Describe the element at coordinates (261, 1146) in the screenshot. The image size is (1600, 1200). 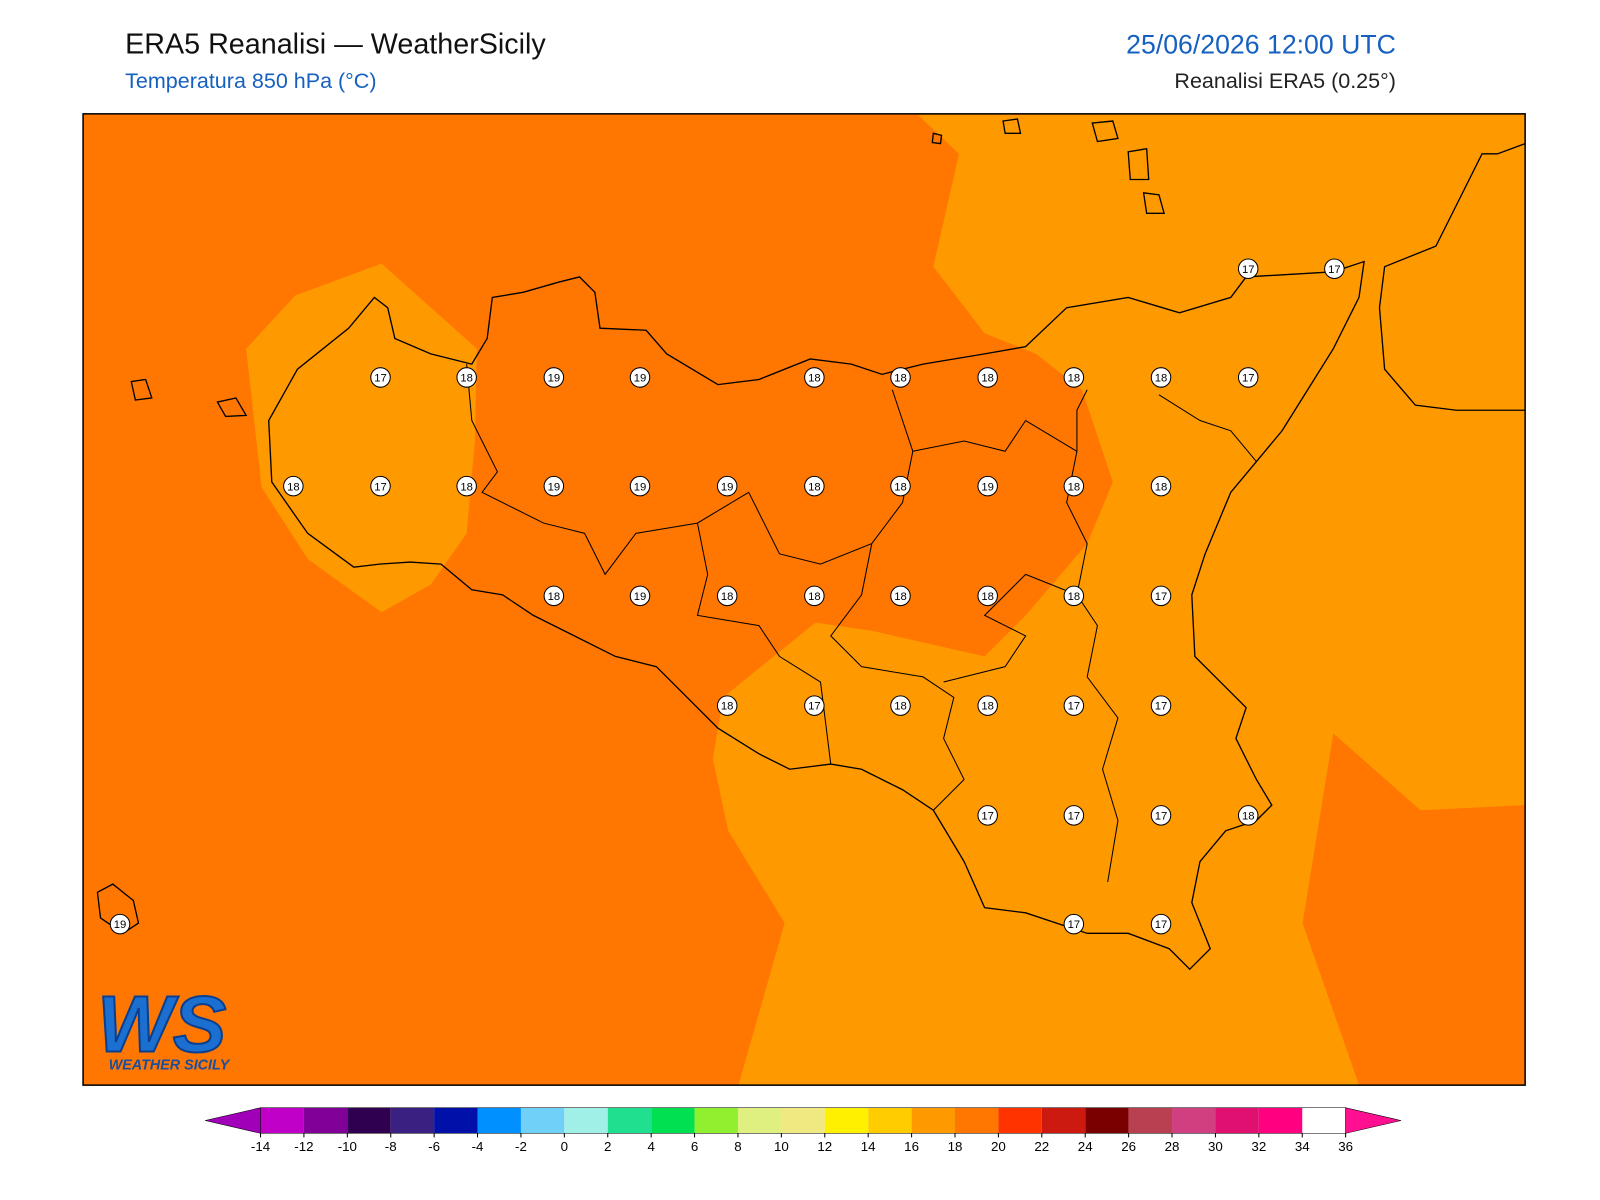
I see `colorbar-tick-label: -14` at that location.